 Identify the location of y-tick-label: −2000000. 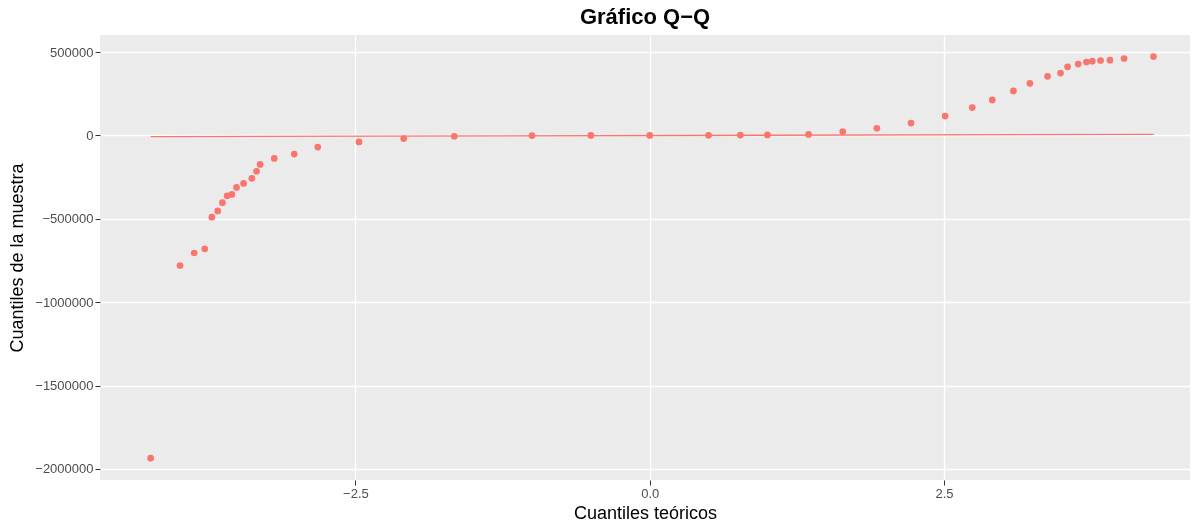
(64, 469).